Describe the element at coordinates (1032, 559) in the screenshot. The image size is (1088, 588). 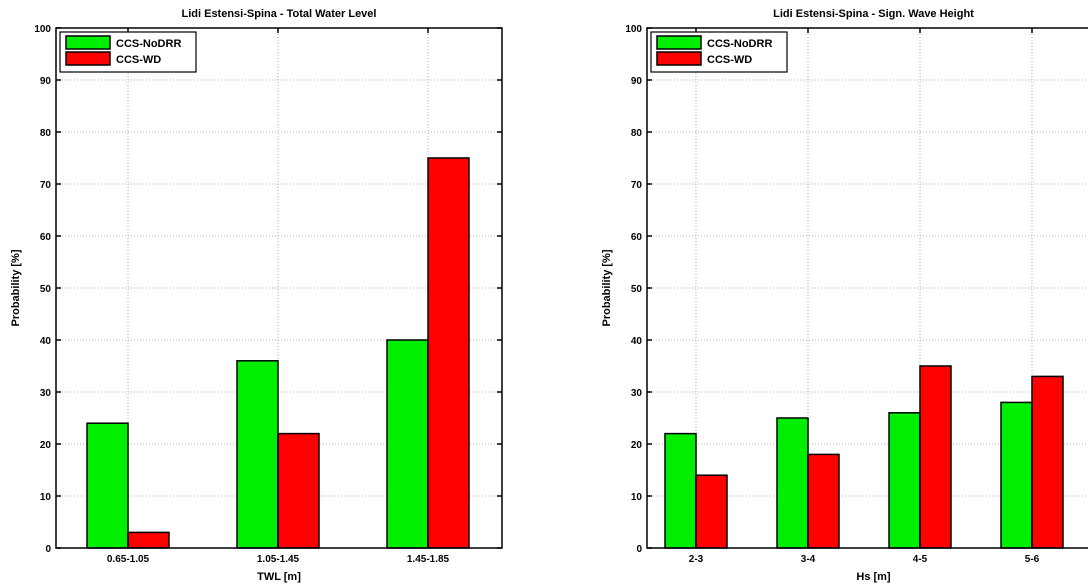
I see `x-tick-label: 5-6` at that location.